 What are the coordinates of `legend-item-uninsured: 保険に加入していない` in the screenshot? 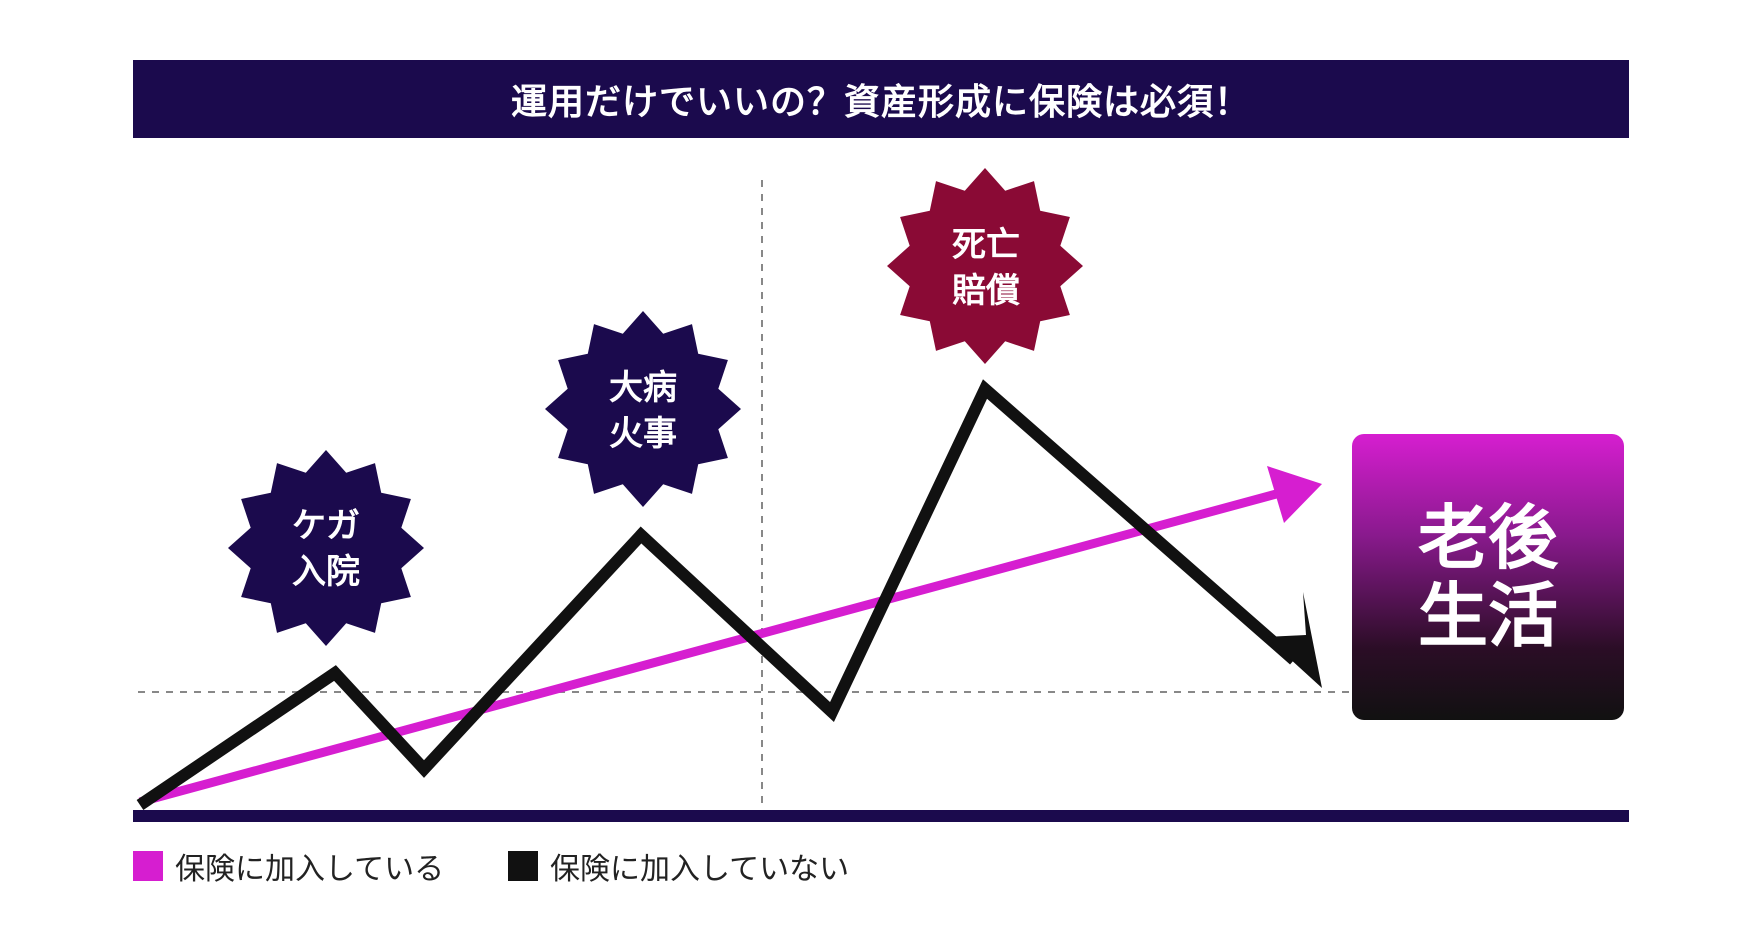 It's located at (678, 867).